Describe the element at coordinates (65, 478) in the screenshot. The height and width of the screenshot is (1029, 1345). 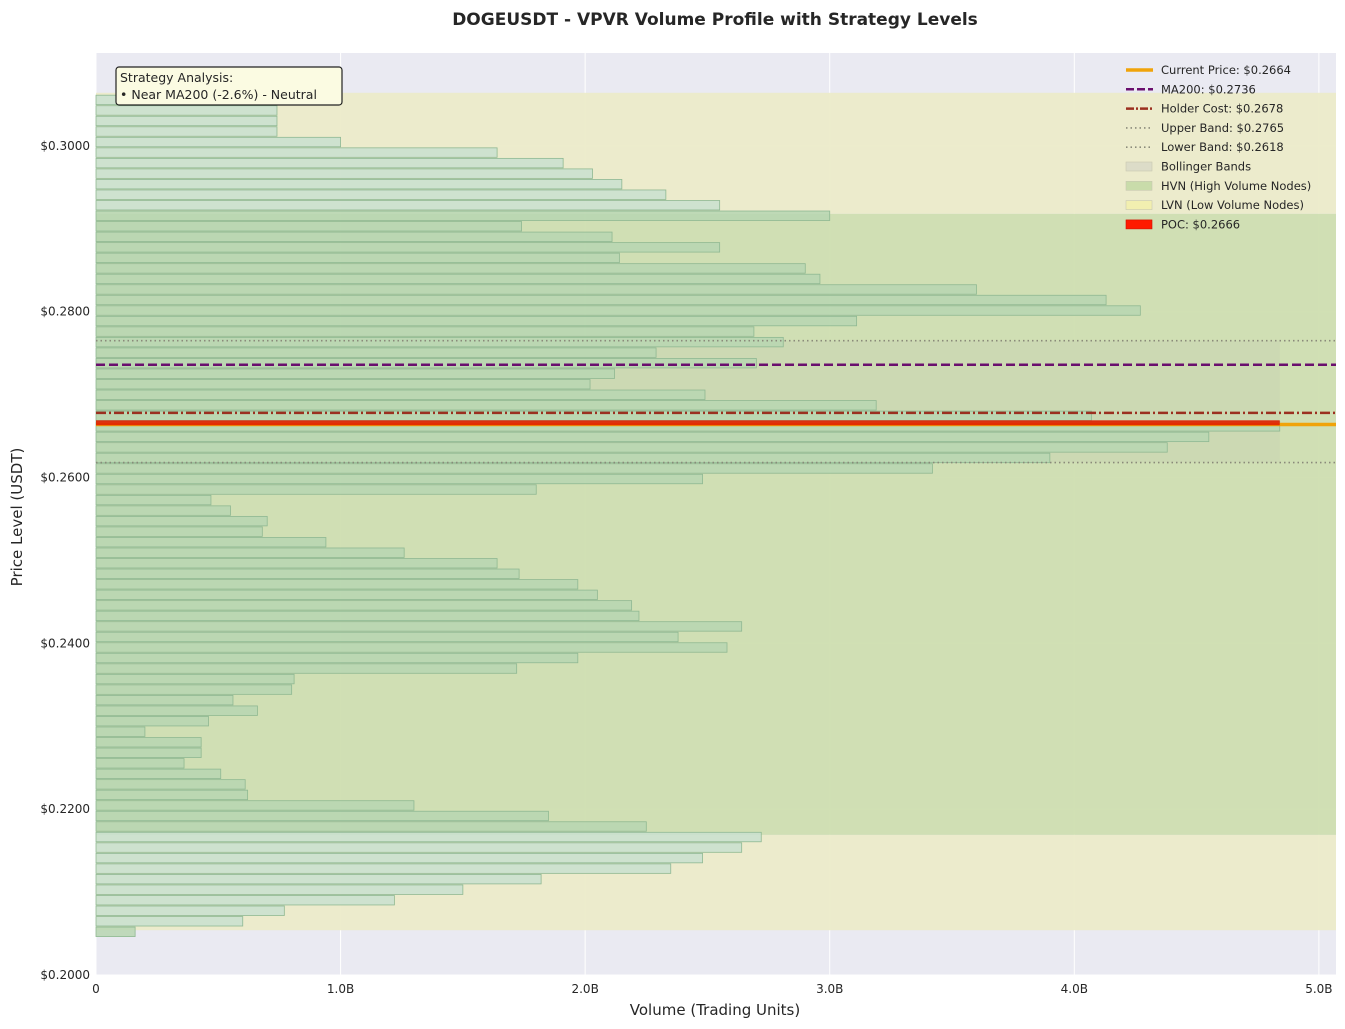
I see `y-tick-label: $0.2600` at that location.